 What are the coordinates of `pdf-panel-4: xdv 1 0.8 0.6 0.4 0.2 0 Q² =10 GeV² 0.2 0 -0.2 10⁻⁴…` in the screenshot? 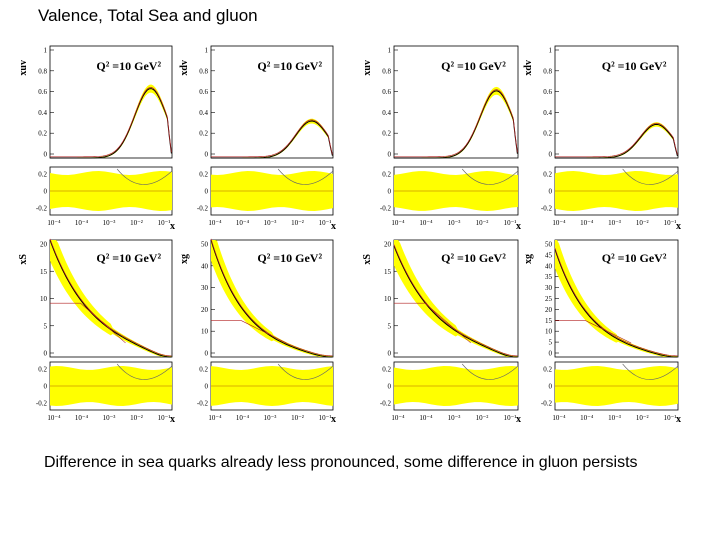 It's located at (602, 138).